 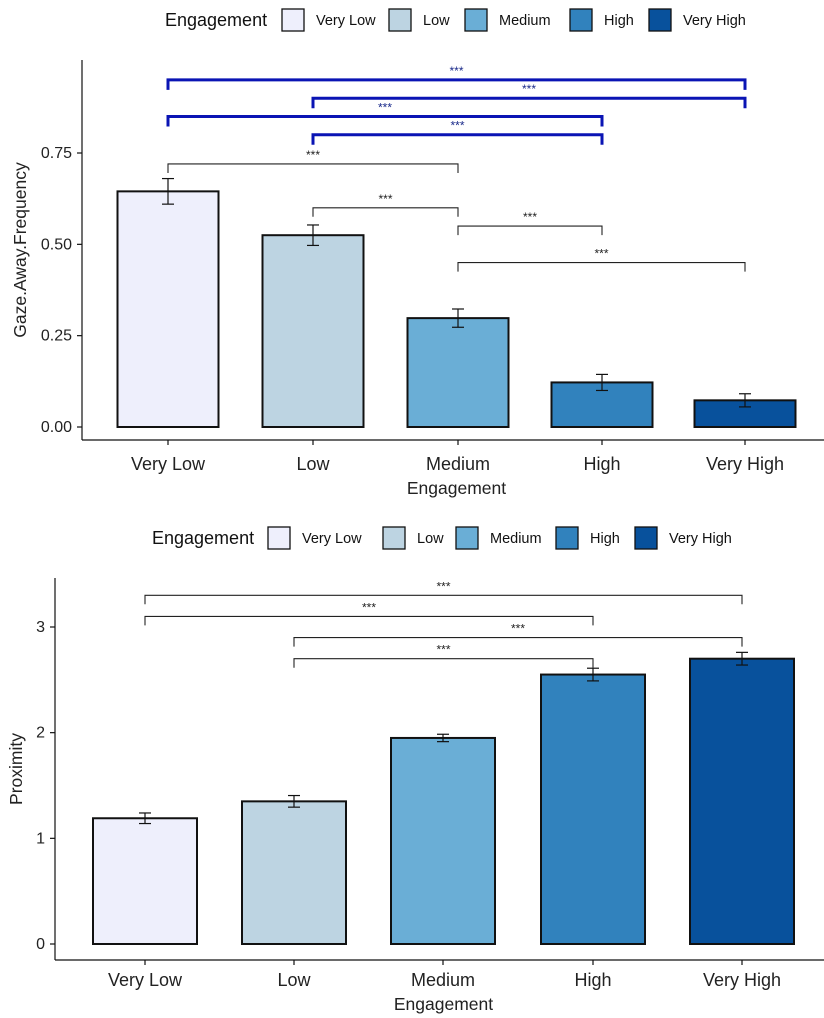 I want to click on y-tick-label: 0.50, so click(x=56, y=244).